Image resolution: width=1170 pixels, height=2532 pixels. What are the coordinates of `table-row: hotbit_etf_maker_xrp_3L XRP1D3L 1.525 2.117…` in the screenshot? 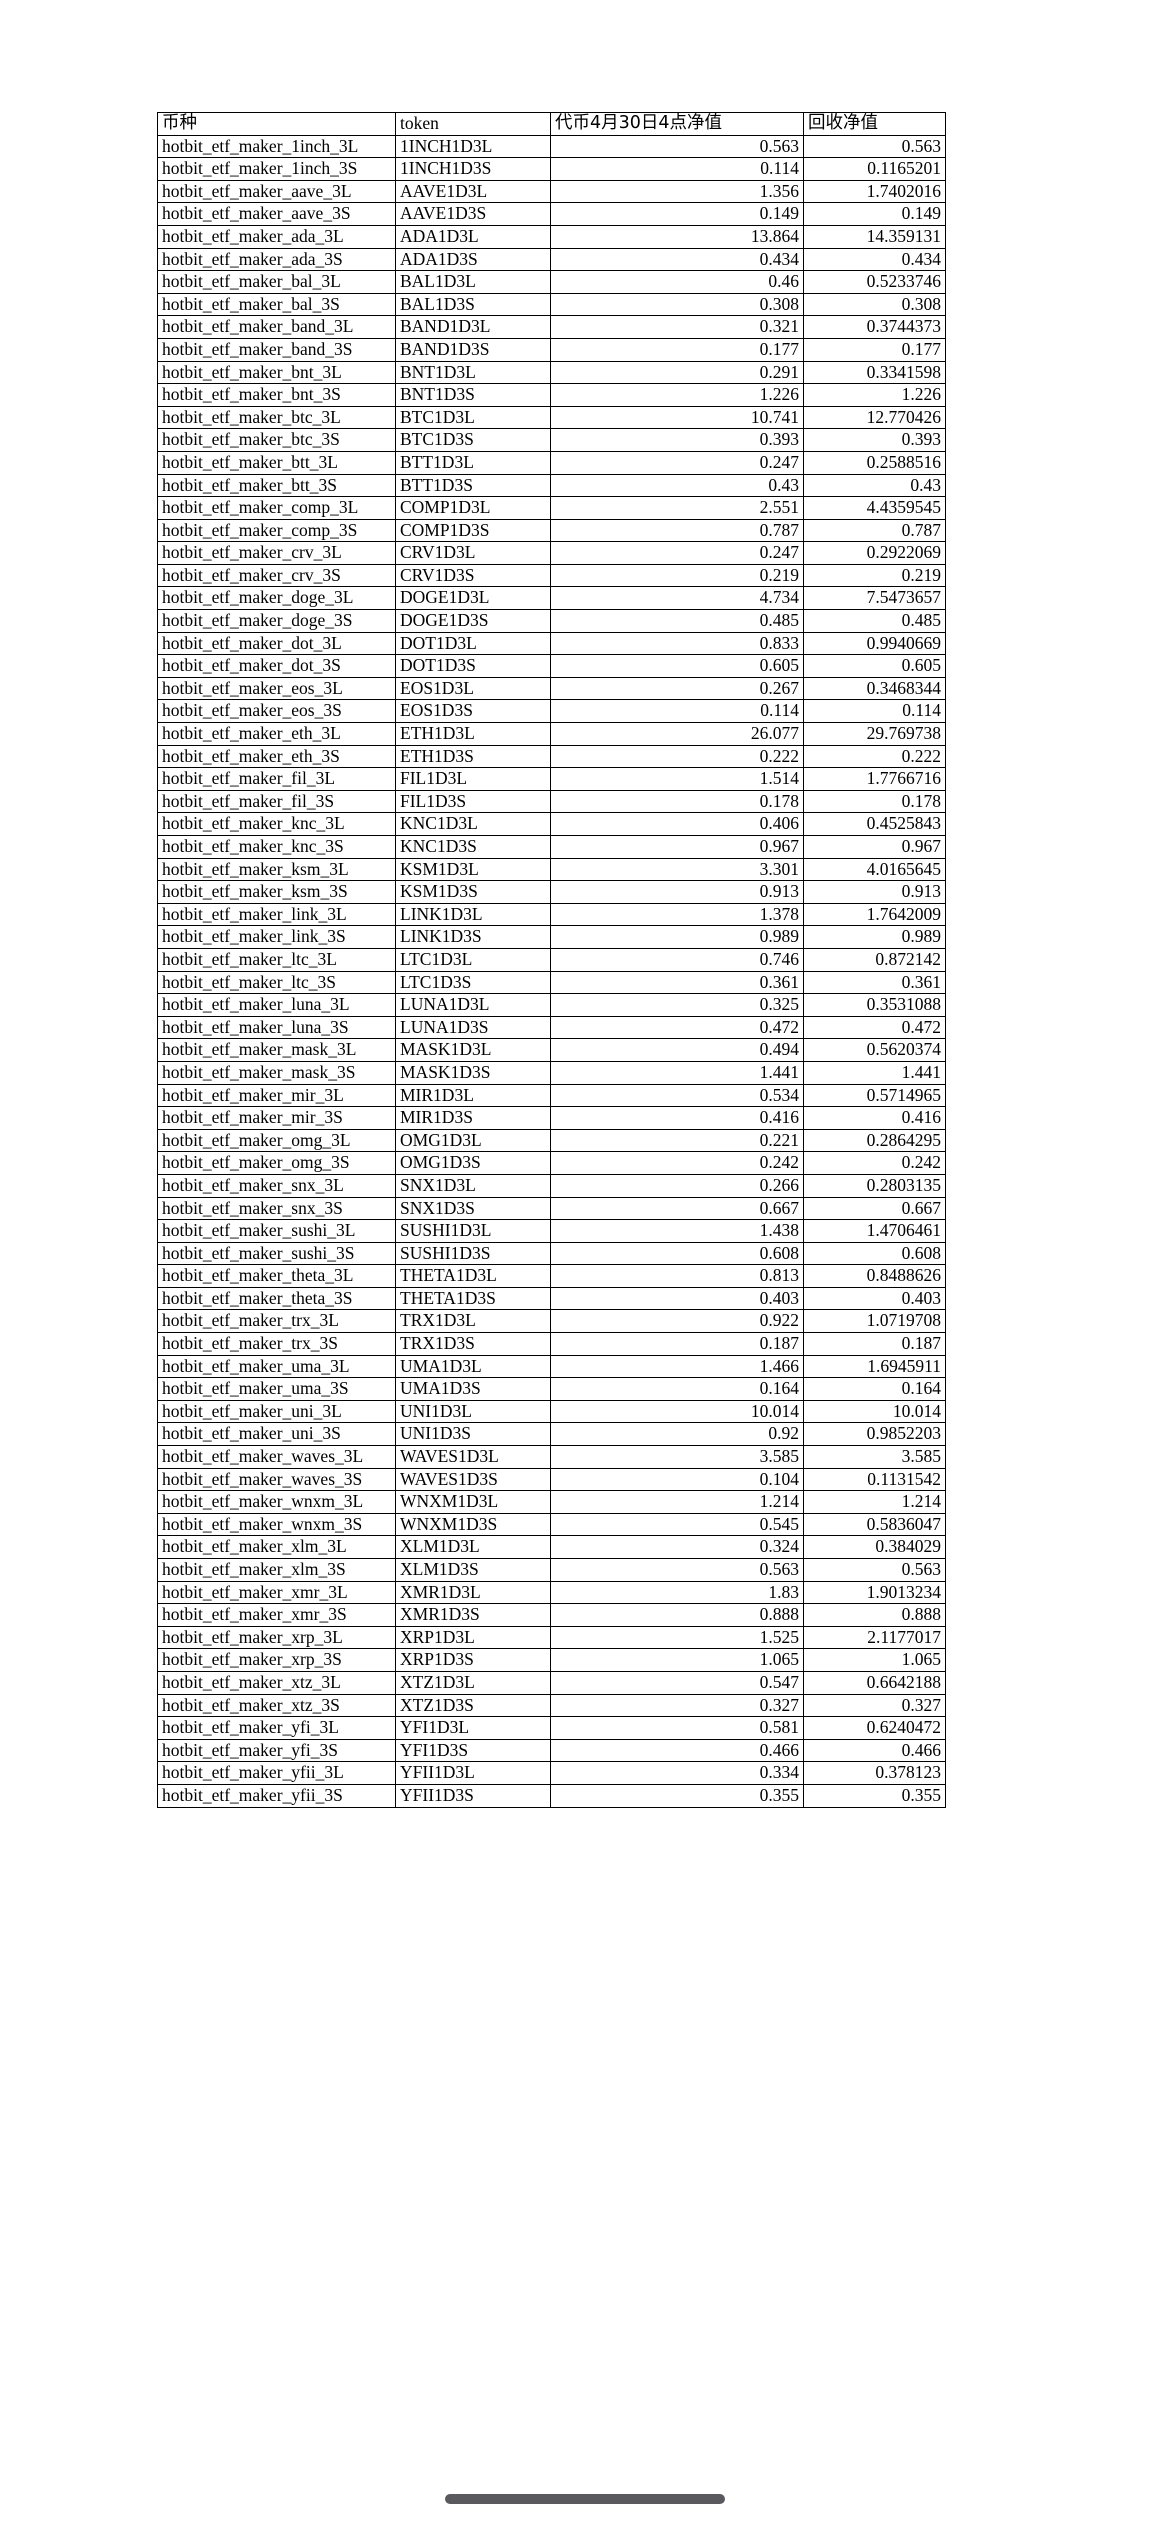 It's located at (551, 1637).